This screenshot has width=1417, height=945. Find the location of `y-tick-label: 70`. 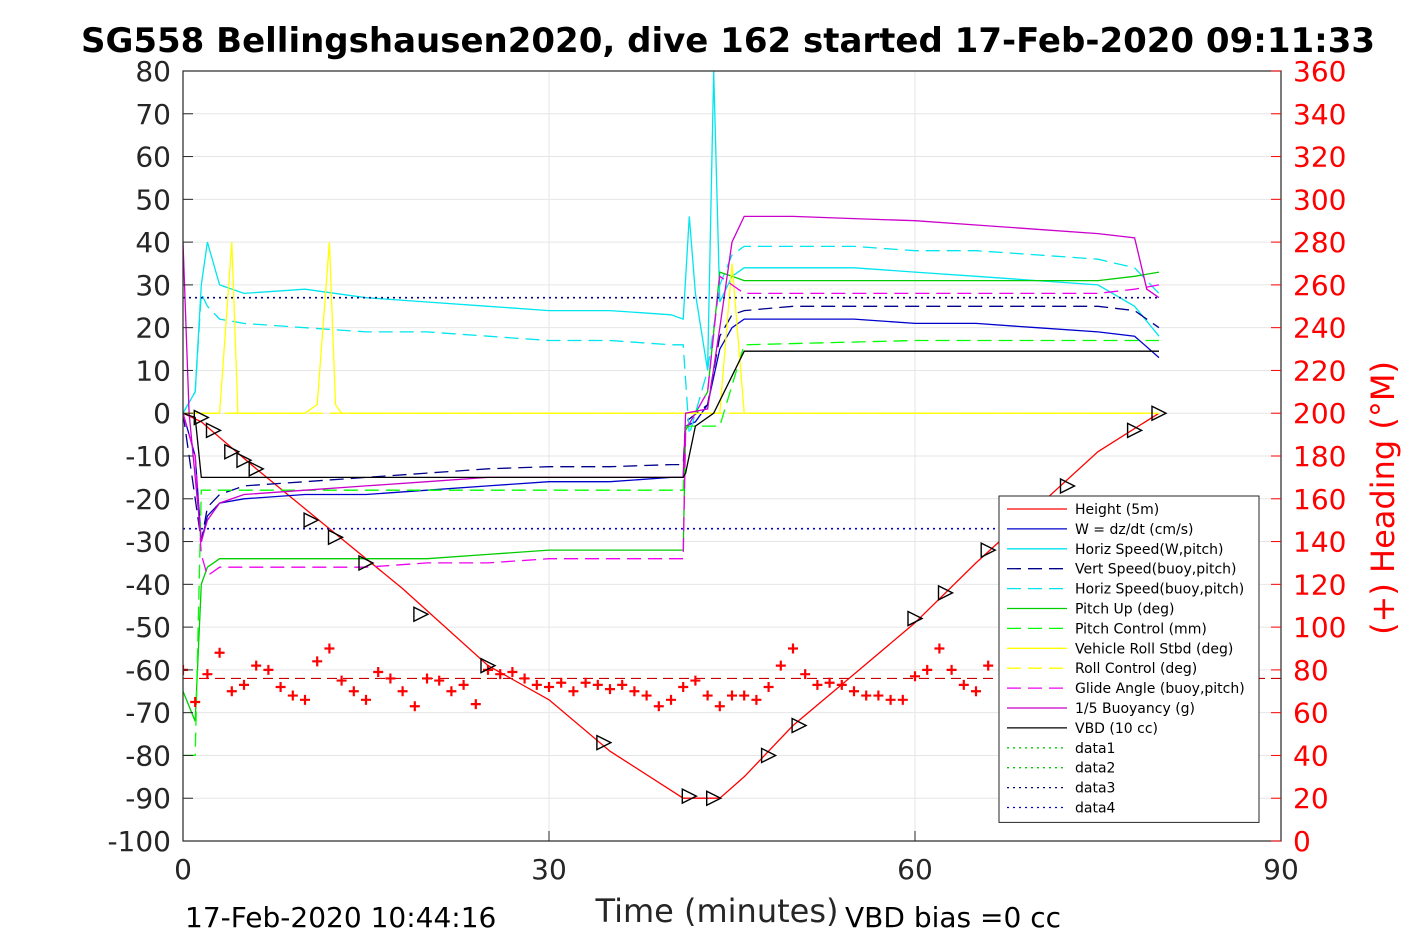

y-tick-label: 70 is located at coordinates (153, 114).